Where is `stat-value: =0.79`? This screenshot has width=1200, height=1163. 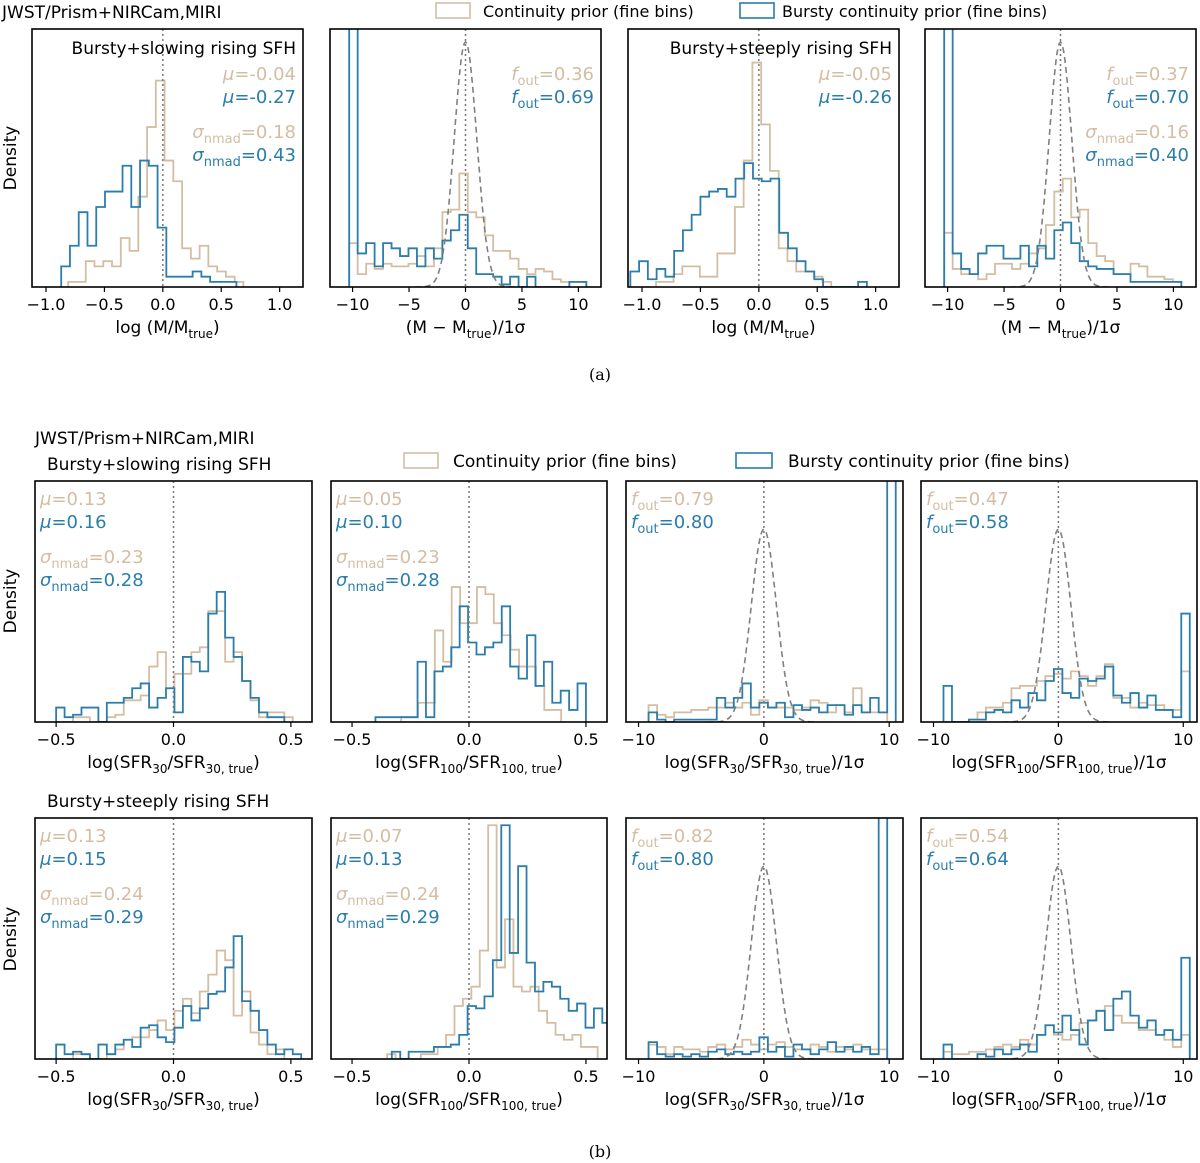 stat-value: =0.79 is located at coordinates (686, 499).